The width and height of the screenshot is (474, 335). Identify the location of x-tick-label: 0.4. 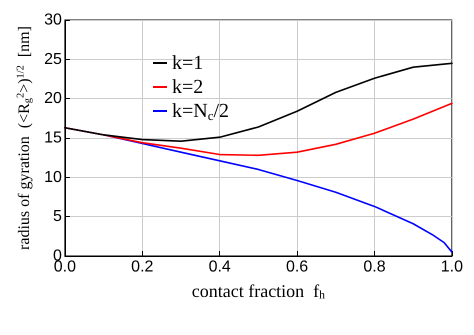
(219, 267).